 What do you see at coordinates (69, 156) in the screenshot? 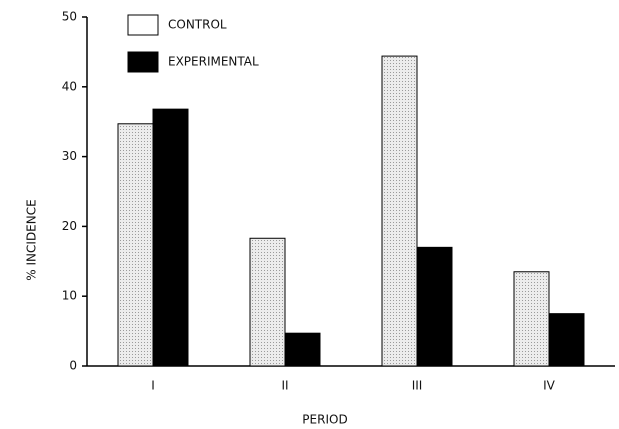
I see `y-tick-label: 30` at bounding box center [69, 156].